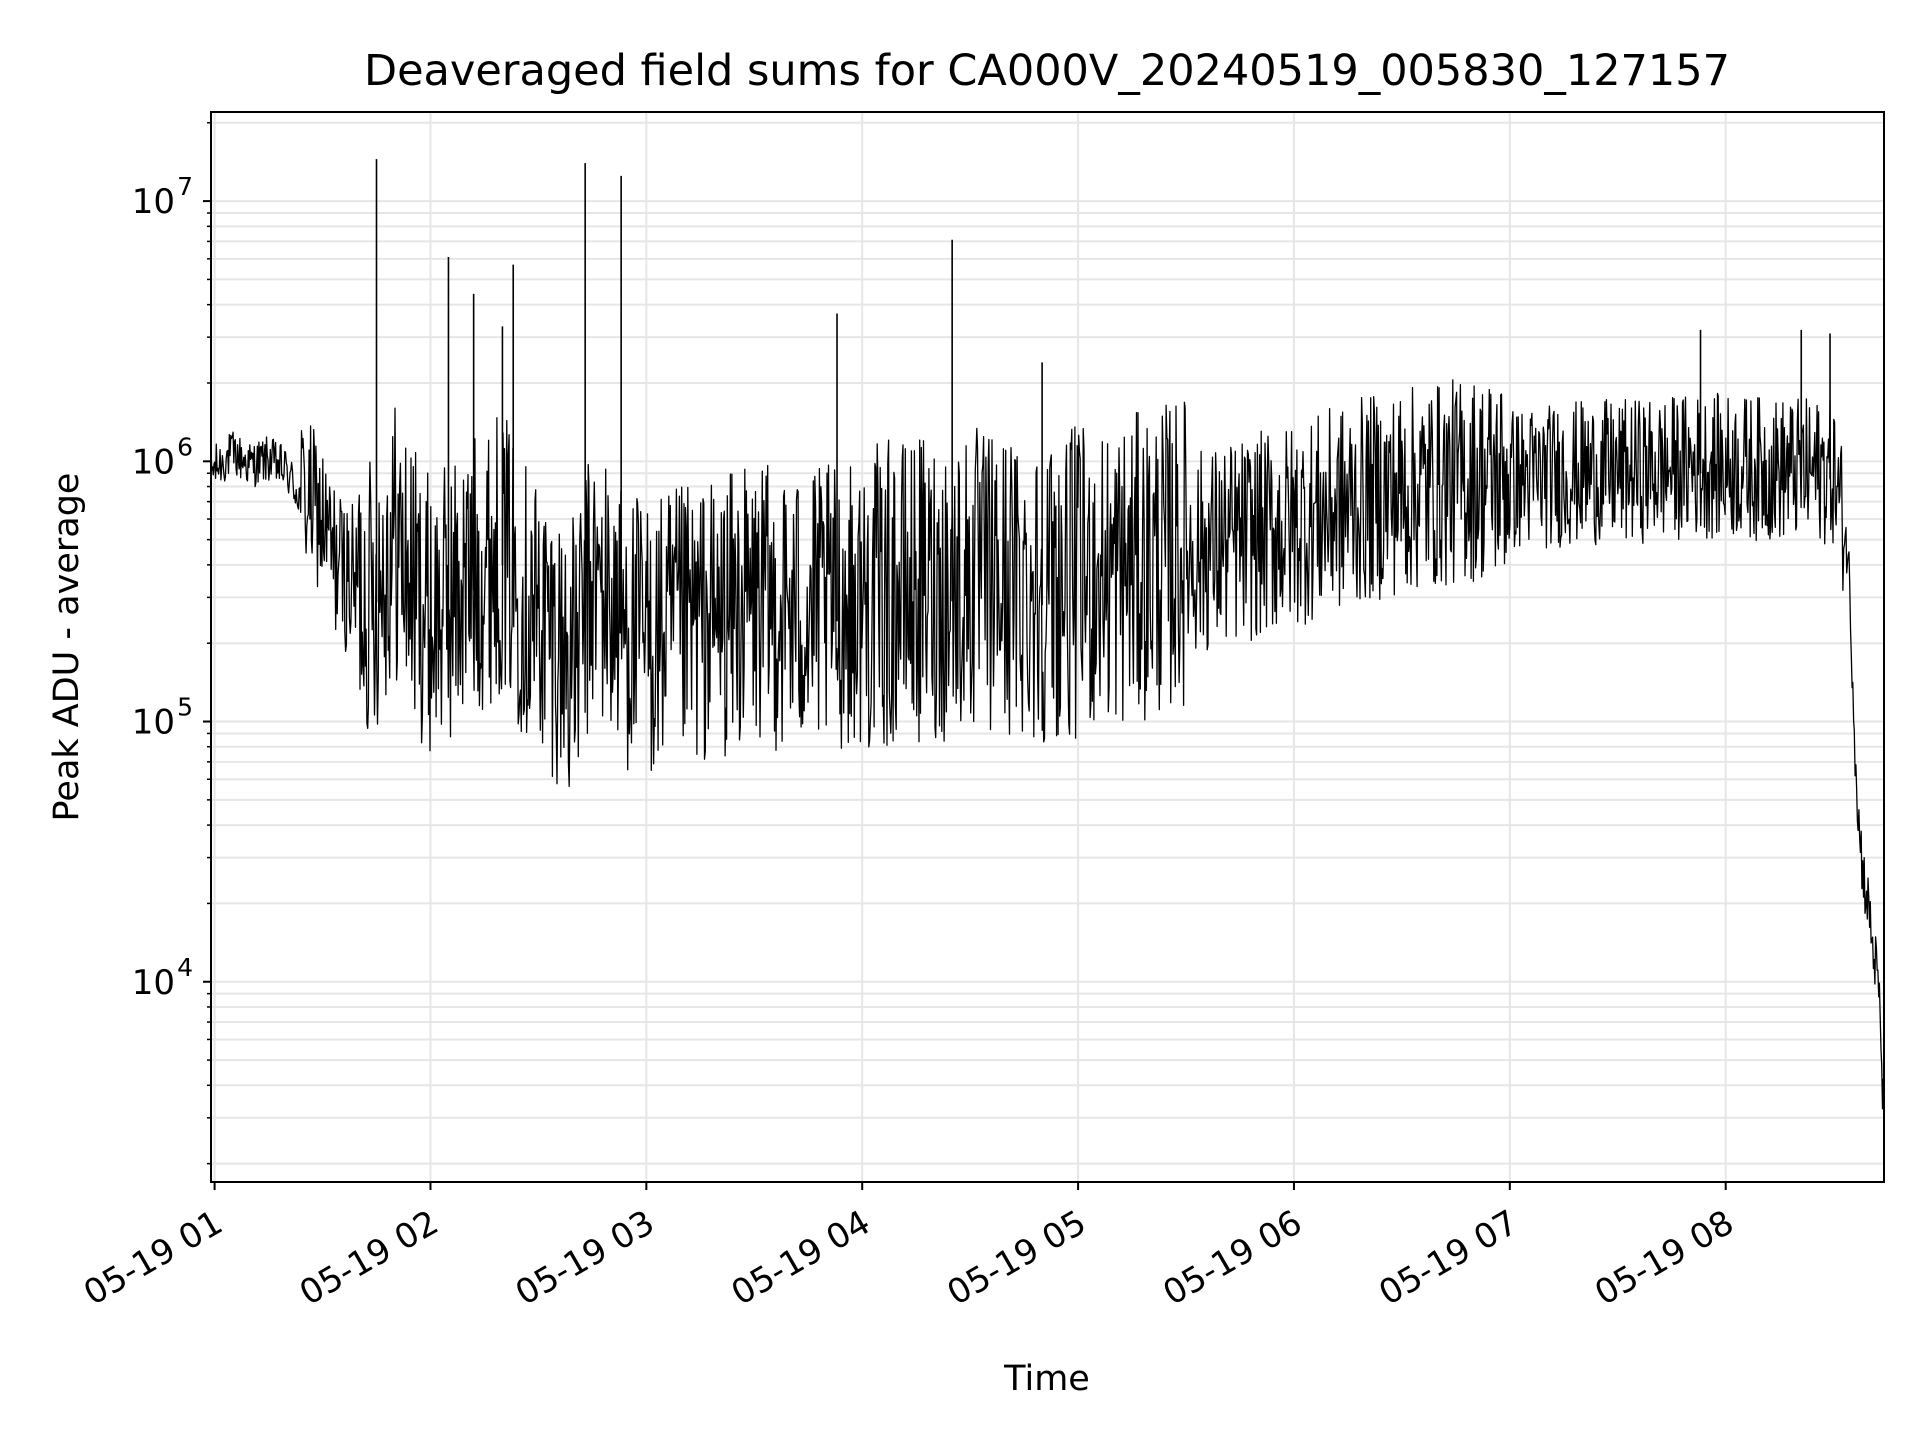 The image size is (1920, 1440). Describe the element at coordinates (185, 967) in the screenshot. I see `y-tick-exponent: 4` at that location.